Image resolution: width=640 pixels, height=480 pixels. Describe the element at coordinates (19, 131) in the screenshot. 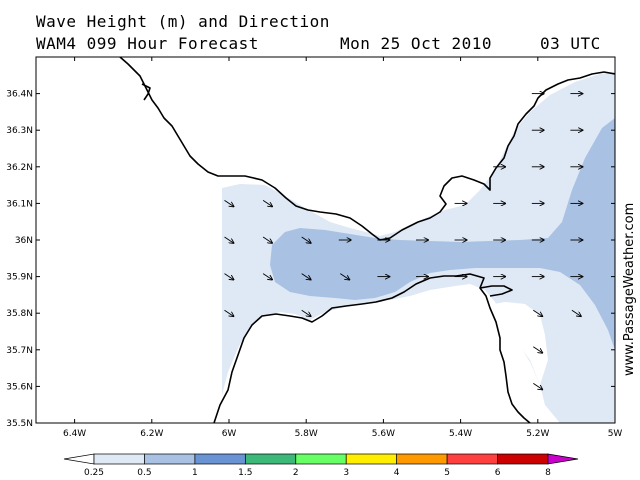

I see `lat-label: 36.3N` at that location.